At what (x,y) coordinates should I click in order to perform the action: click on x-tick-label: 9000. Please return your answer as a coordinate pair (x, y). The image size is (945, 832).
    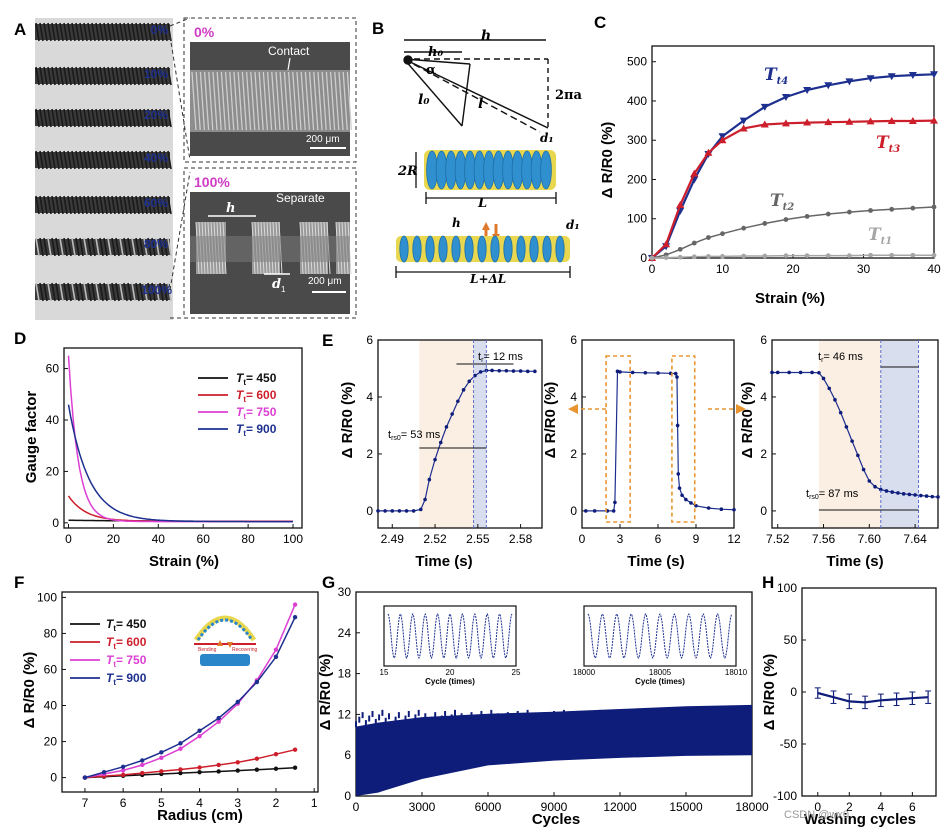
    Looking at the image, I should click on (554, 807).